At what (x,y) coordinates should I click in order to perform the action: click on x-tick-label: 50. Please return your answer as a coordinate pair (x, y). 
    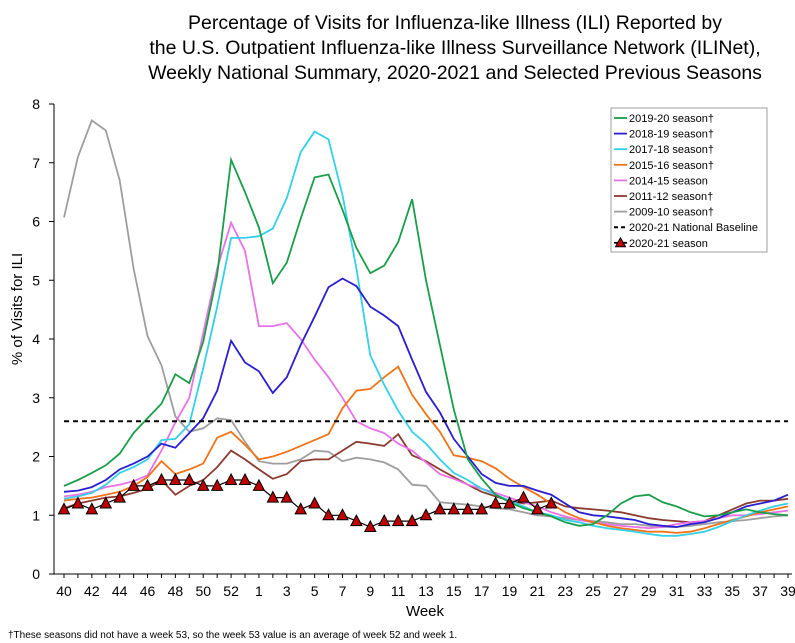
    Looking at the image, I should click on (203, 591).